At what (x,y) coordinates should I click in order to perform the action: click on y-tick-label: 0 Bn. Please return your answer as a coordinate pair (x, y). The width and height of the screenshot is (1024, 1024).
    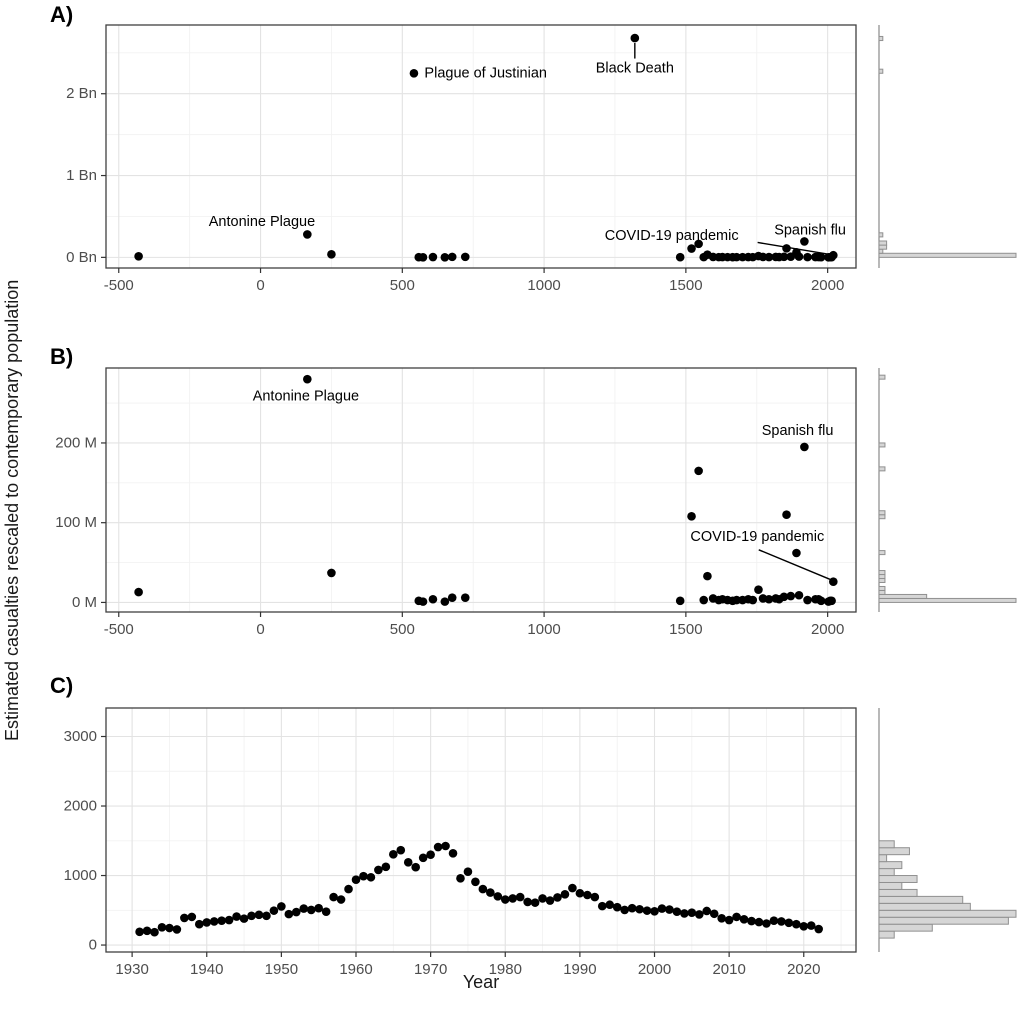
    Looking at the image, I should click on (81, 257).